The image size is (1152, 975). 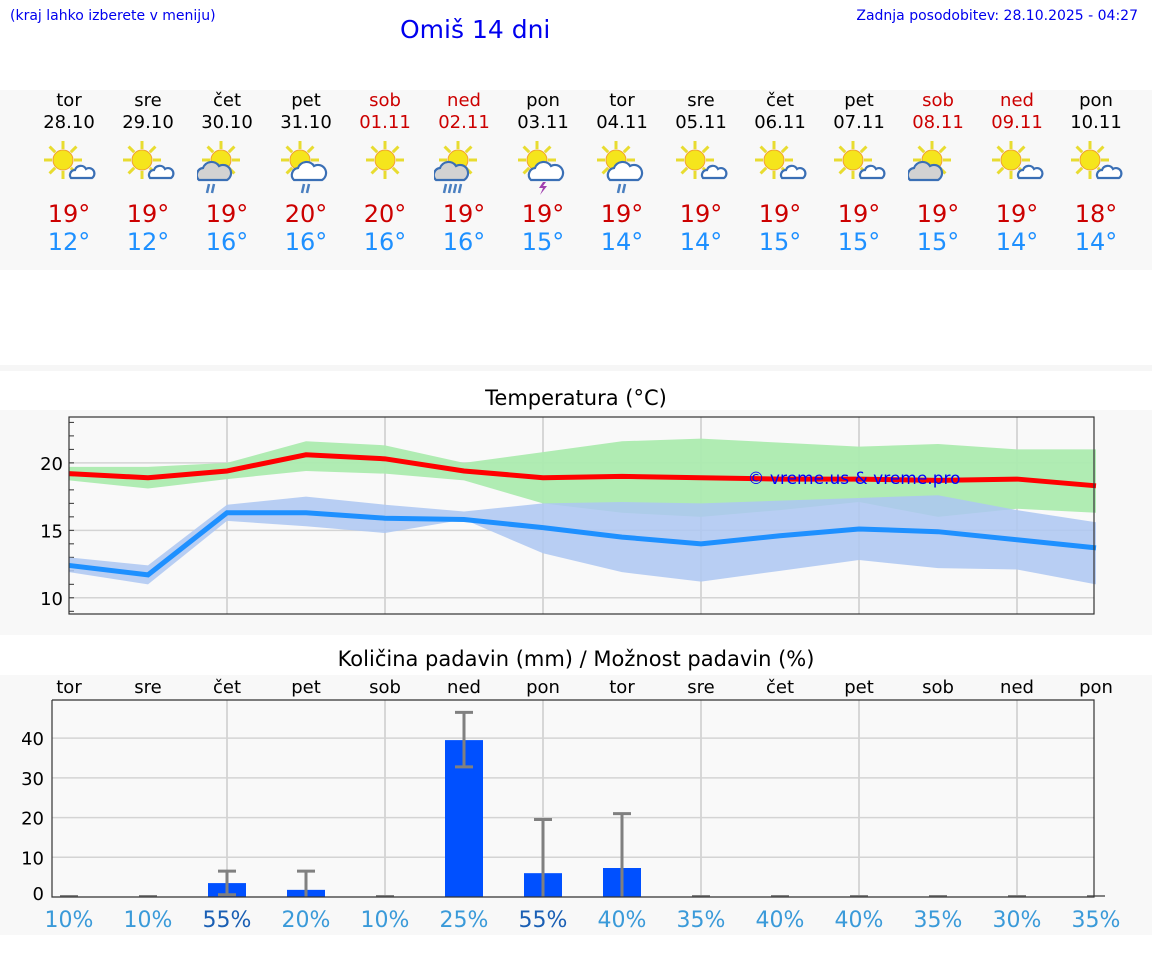 What do you see at coordinates (582, 470) in the screenshot?
I see `max-temp-line` at bounding box center [582, 470].